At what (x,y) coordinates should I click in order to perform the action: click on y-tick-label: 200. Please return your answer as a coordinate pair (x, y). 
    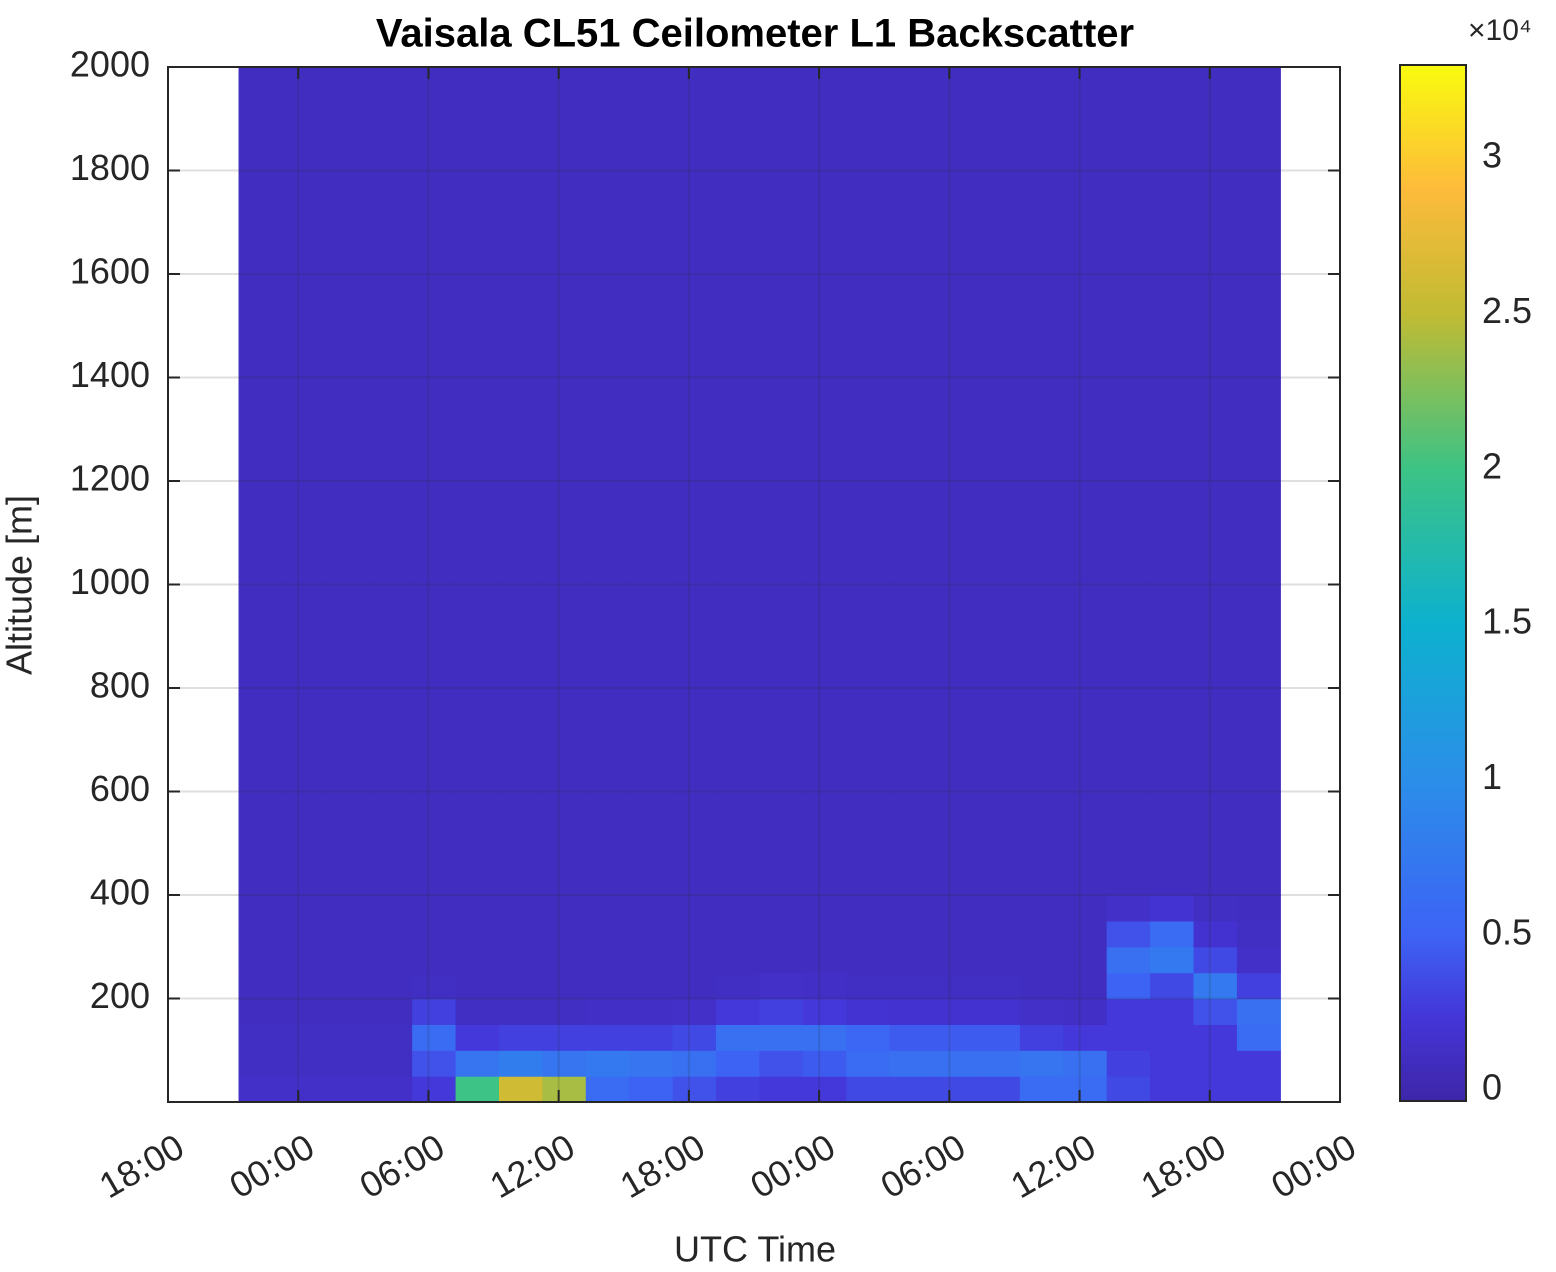
    Looking at the image, I should click on (120, 995).